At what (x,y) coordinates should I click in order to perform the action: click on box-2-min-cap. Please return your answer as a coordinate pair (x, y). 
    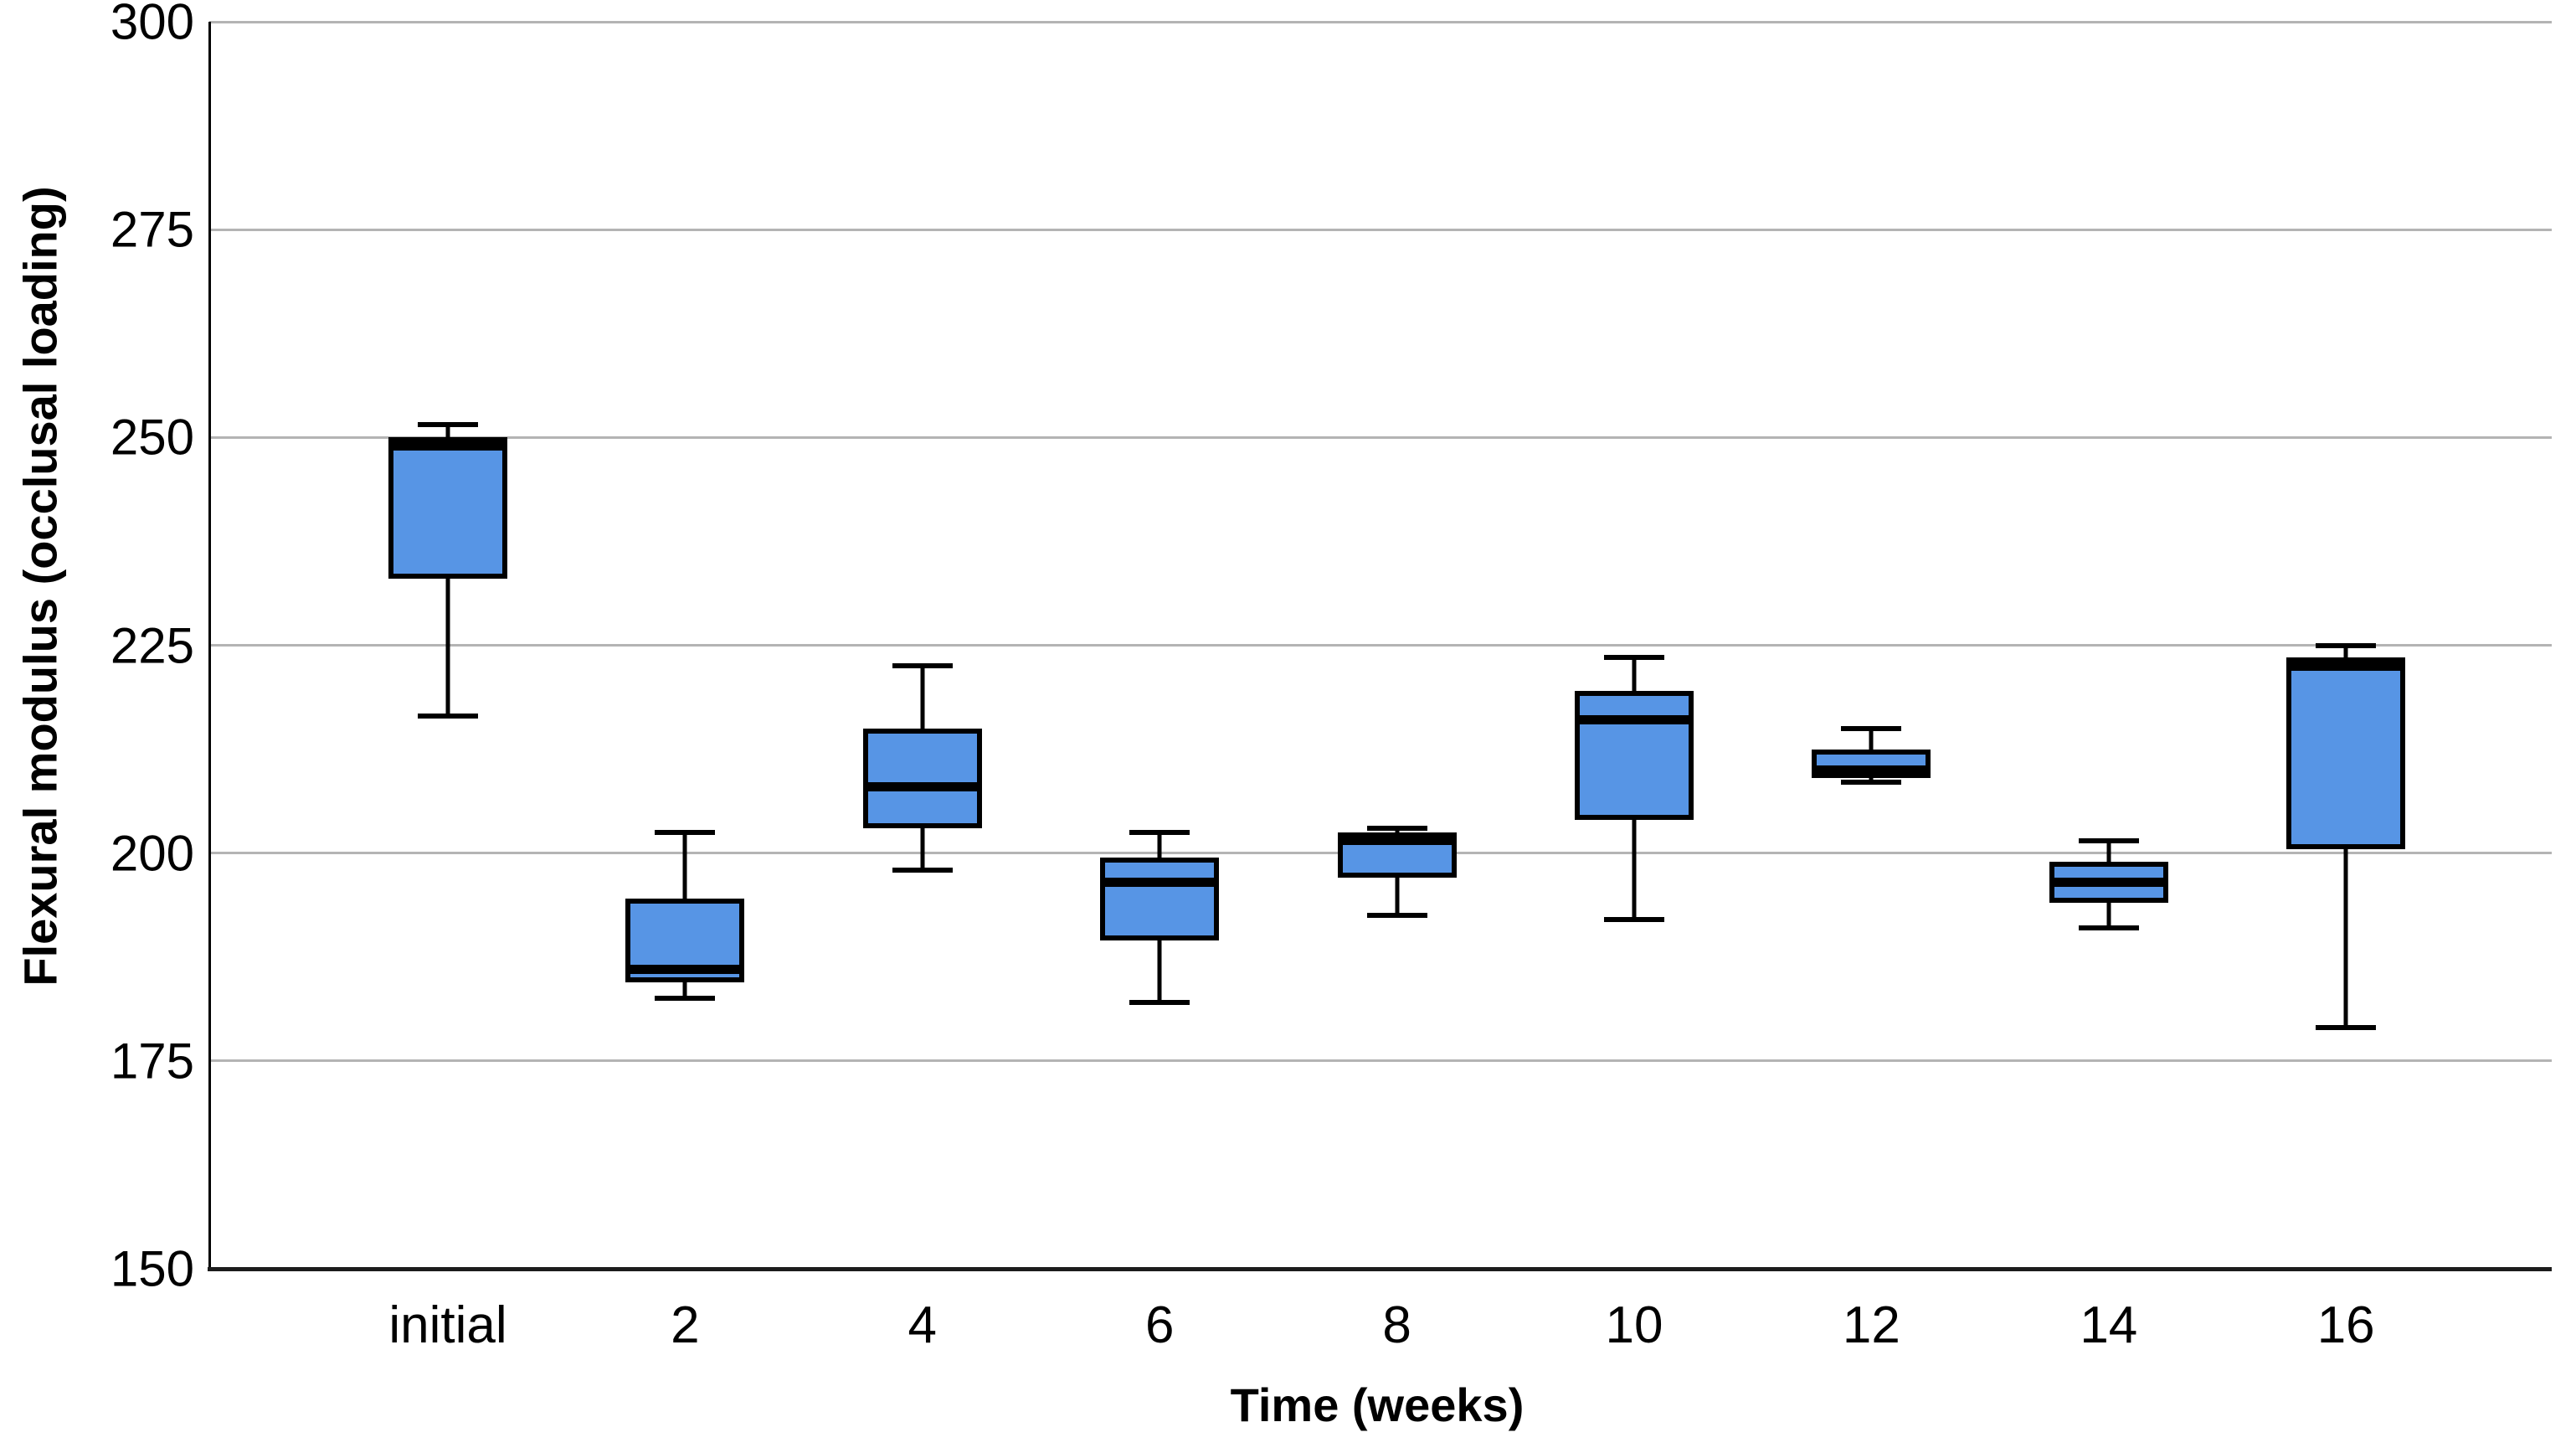
    Looking at the image, I should click on (686, 999).